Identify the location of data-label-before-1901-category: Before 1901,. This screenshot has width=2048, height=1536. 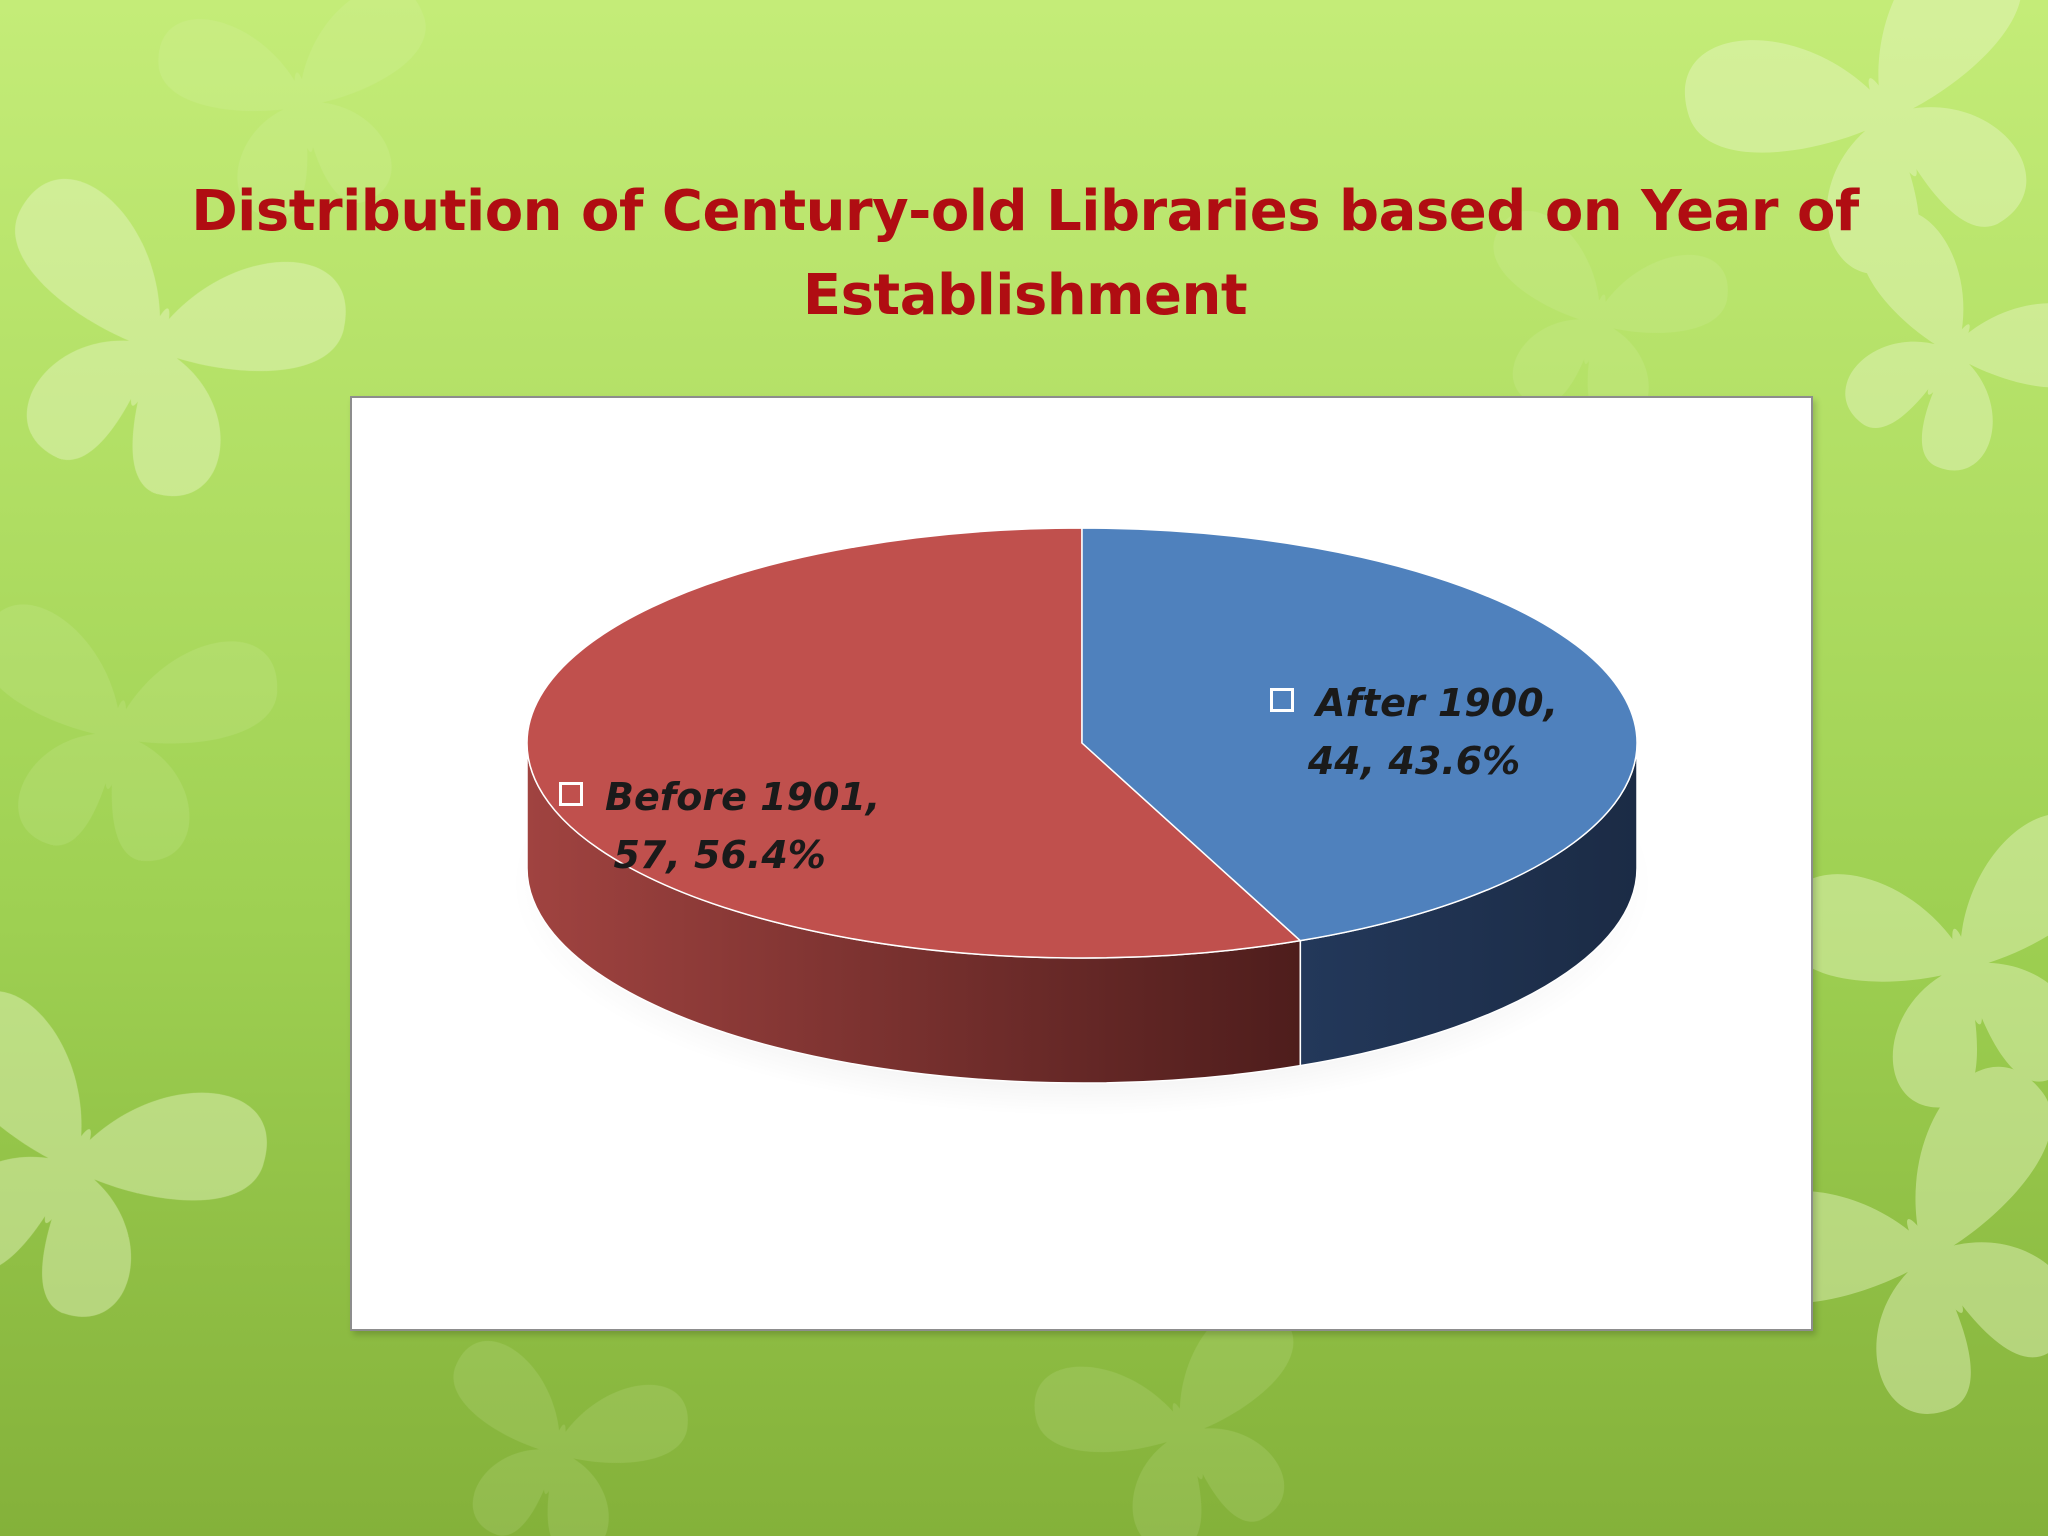
(743, 797).